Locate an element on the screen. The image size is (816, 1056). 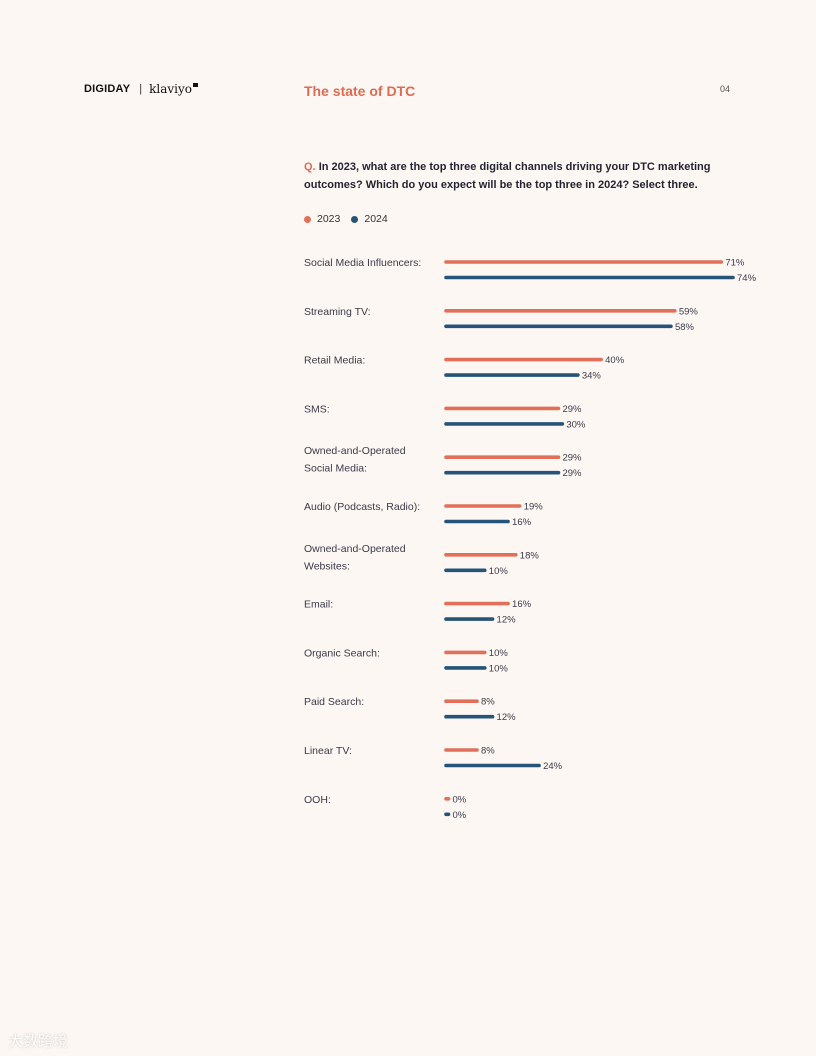
category-group: Owned-and-Operated Websites: 18% 10% is located at coordinates (421, 560).